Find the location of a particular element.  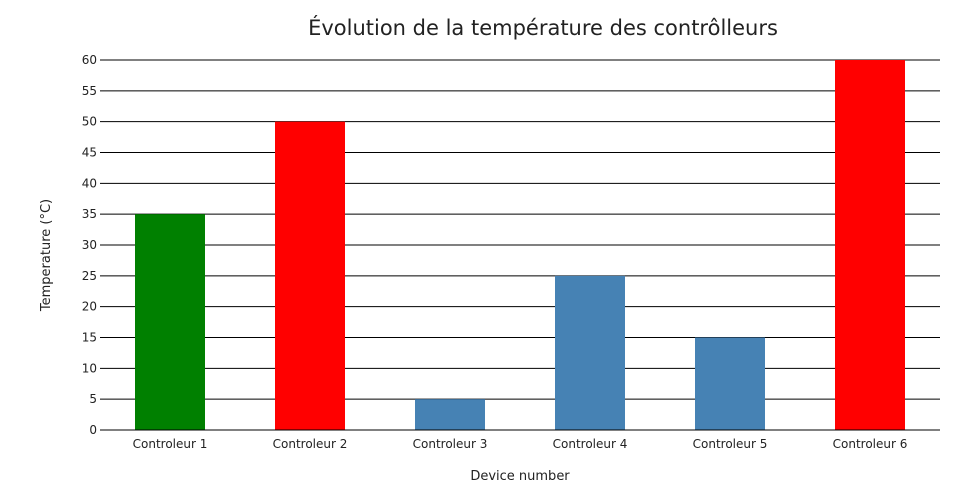

y-tick-label: 40 is located at coordinates (89, 183).